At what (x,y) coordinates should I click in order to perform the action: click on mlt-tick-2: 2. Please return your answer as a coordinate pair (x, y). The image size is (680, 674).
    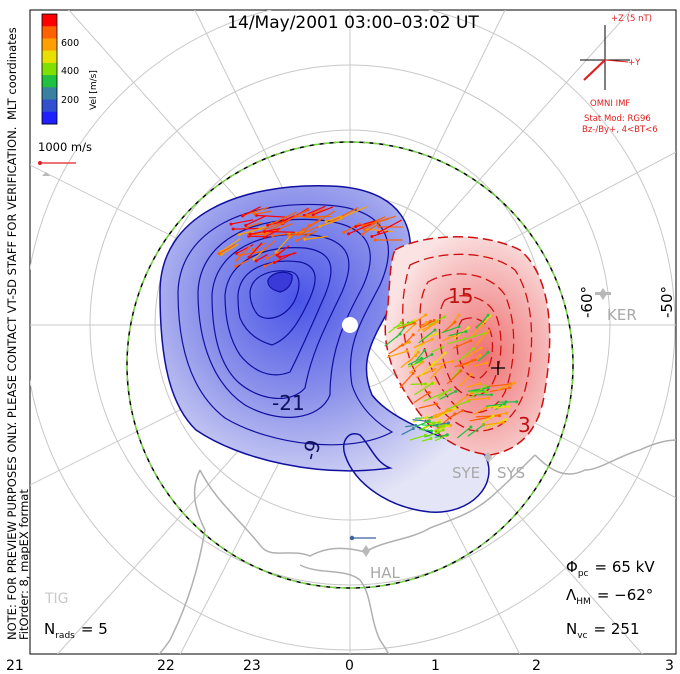
    Looking at the image, I should click on (536, 666).